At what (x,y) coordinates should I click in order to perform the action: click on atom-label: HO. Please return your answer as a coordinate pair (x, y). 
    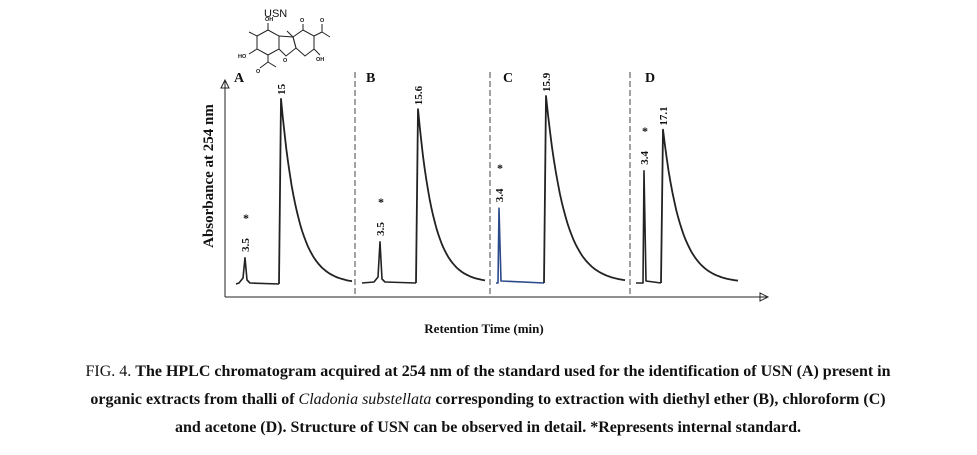
    Looking at the image, I should click on (242, 57).